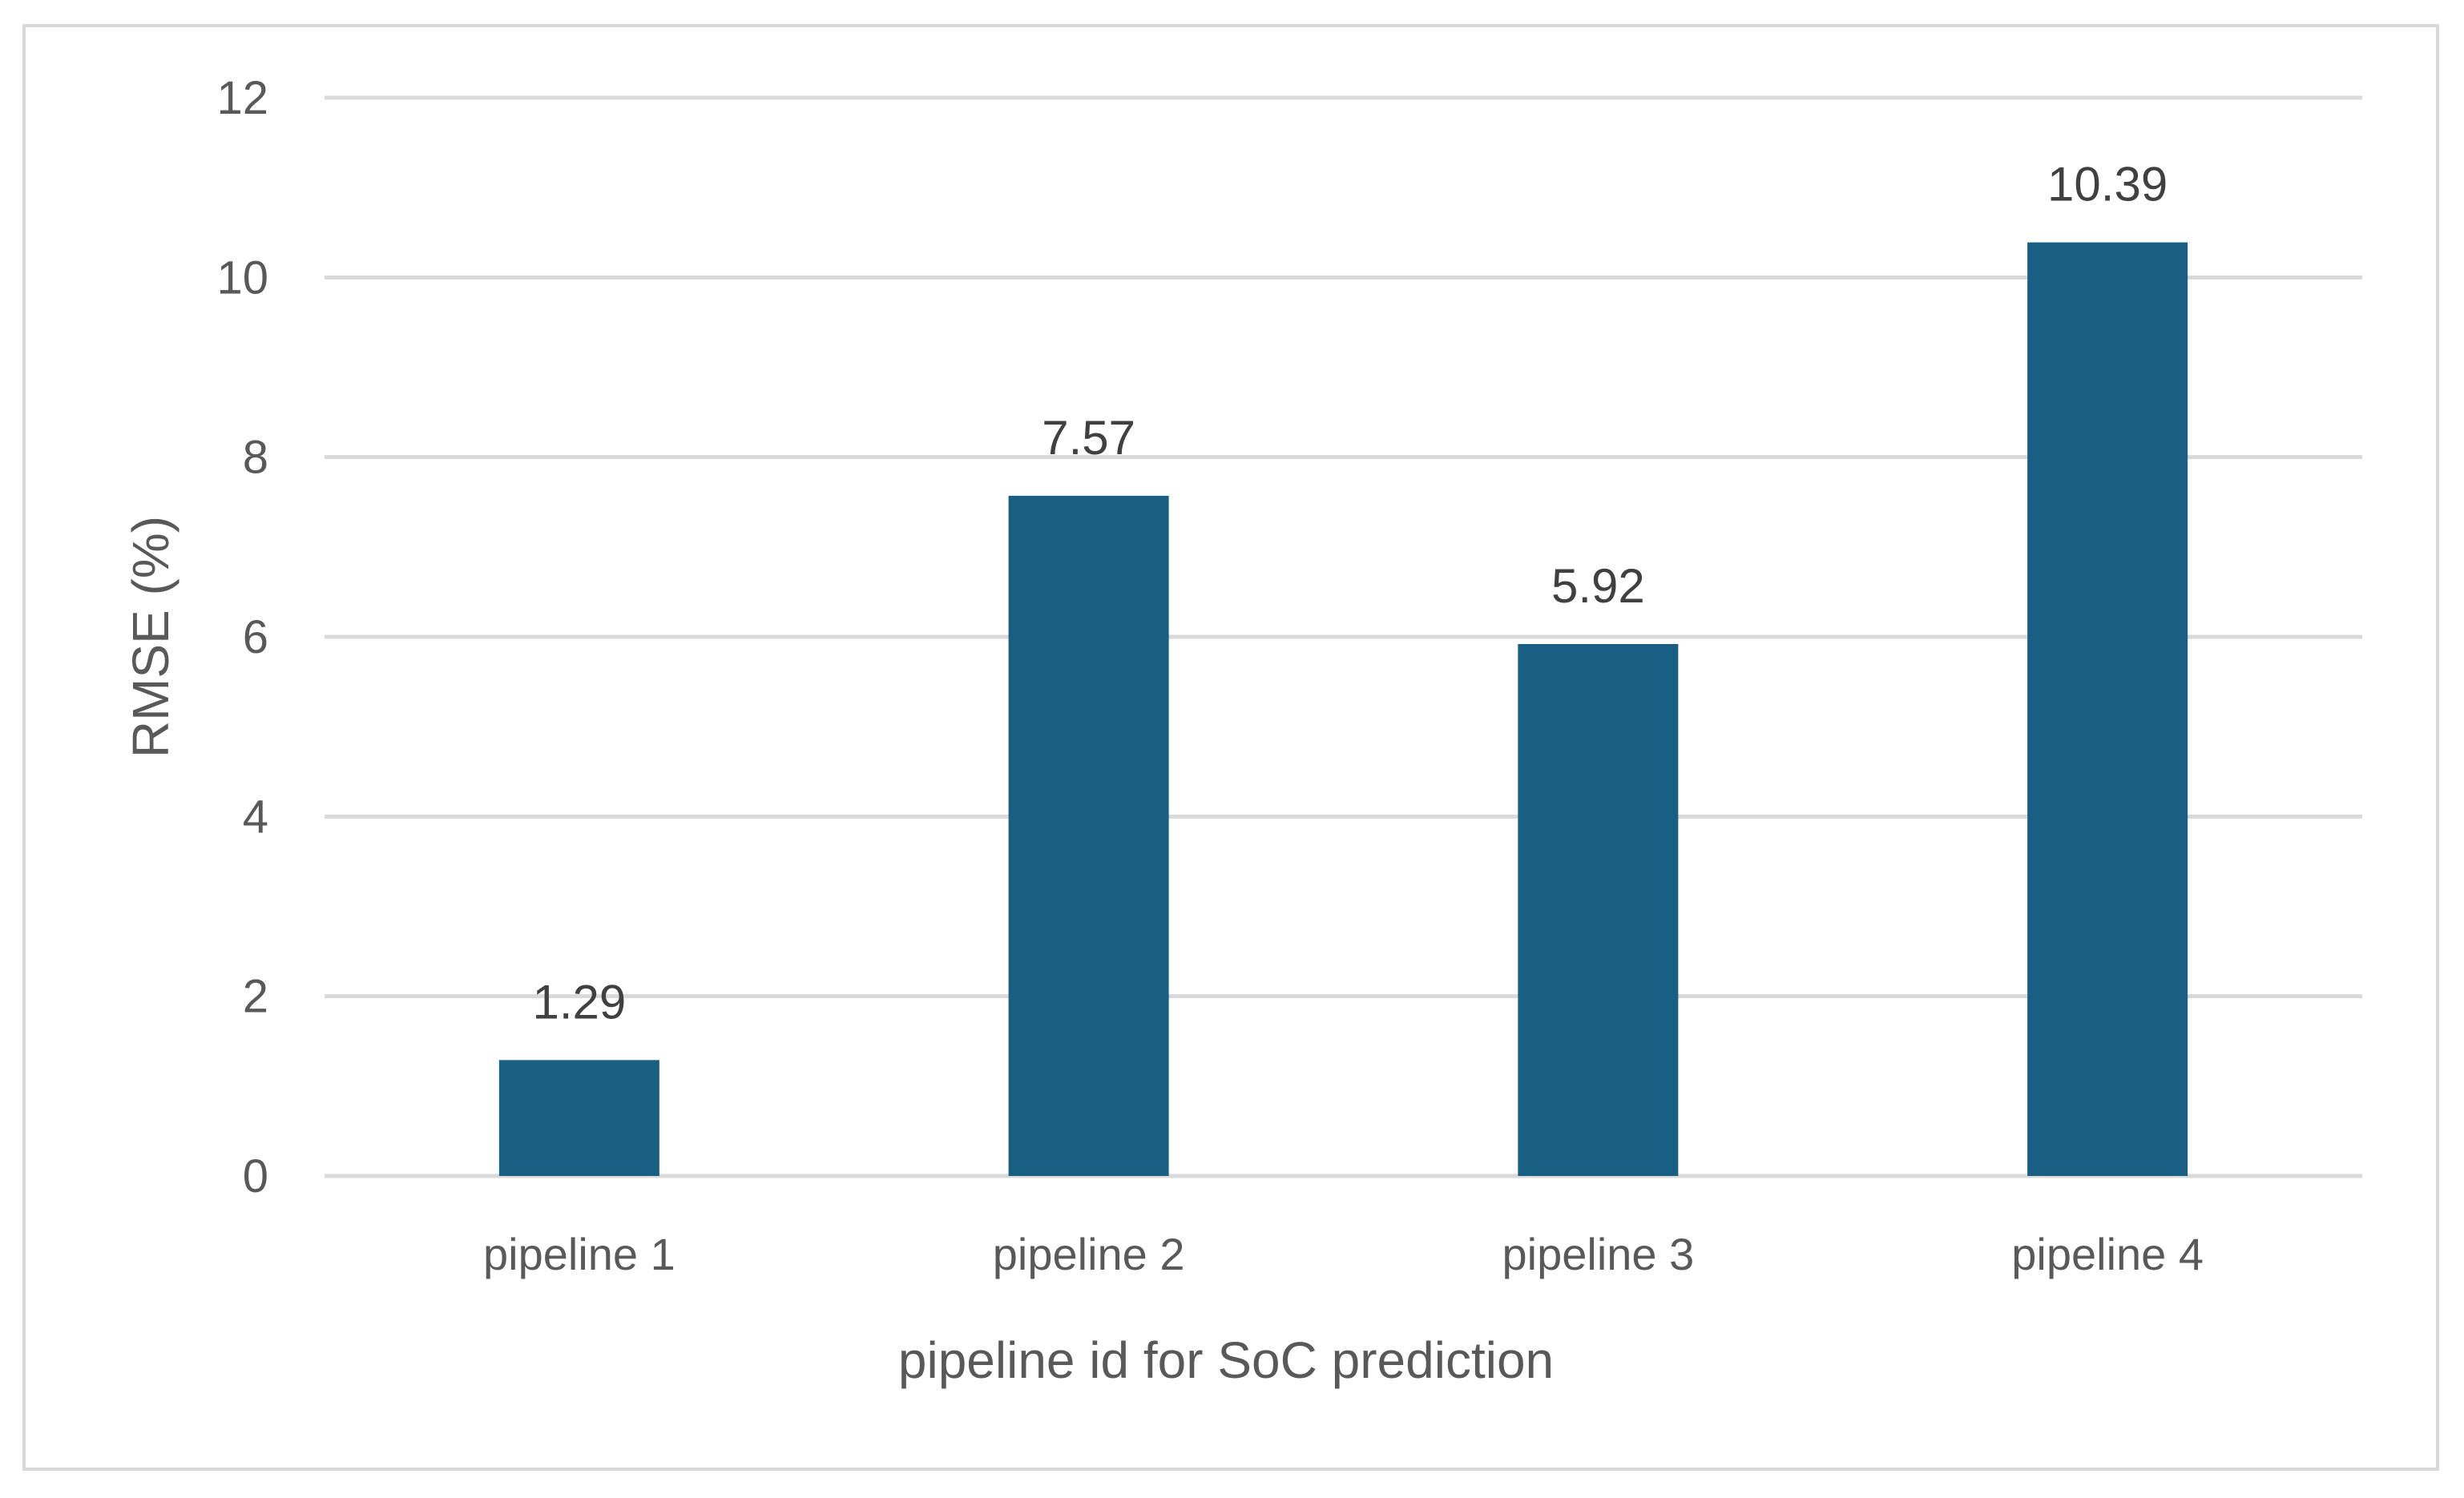 Image resolution: width=2464 pixels, height=1498 pixels. What do you see at coordinates (2107, 184) in the screenshot?
I see `data-label-4: 10.39` at bounding box center [2107, 184].